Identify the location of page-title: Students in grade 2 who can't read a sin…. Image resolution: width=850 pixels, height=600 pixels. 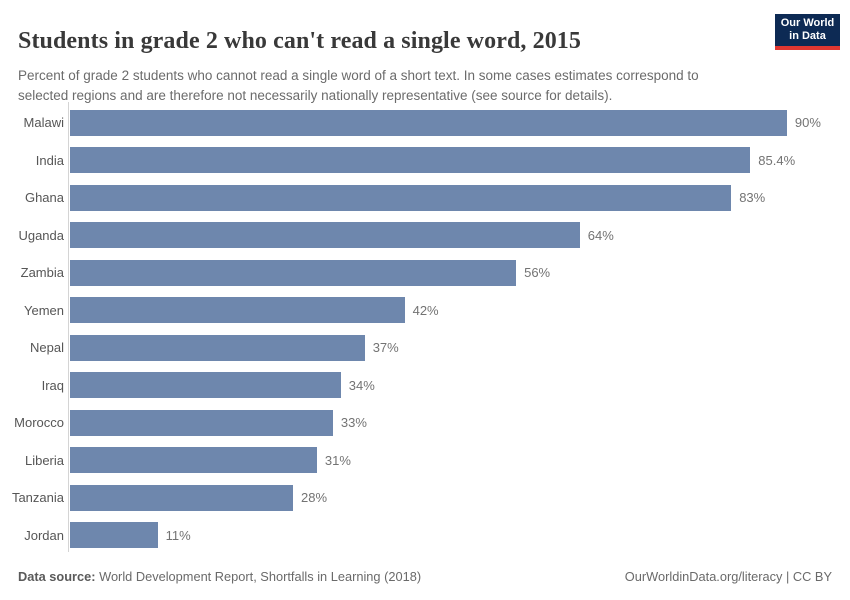
(300, 41).